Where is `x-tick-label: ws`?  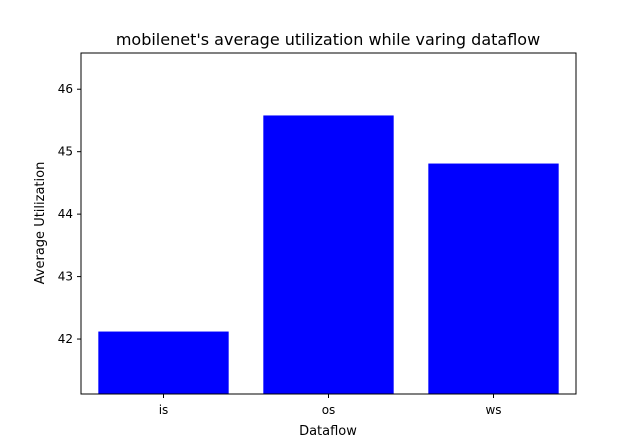 x-tick-label: ws is located at coordinates (493, 410).